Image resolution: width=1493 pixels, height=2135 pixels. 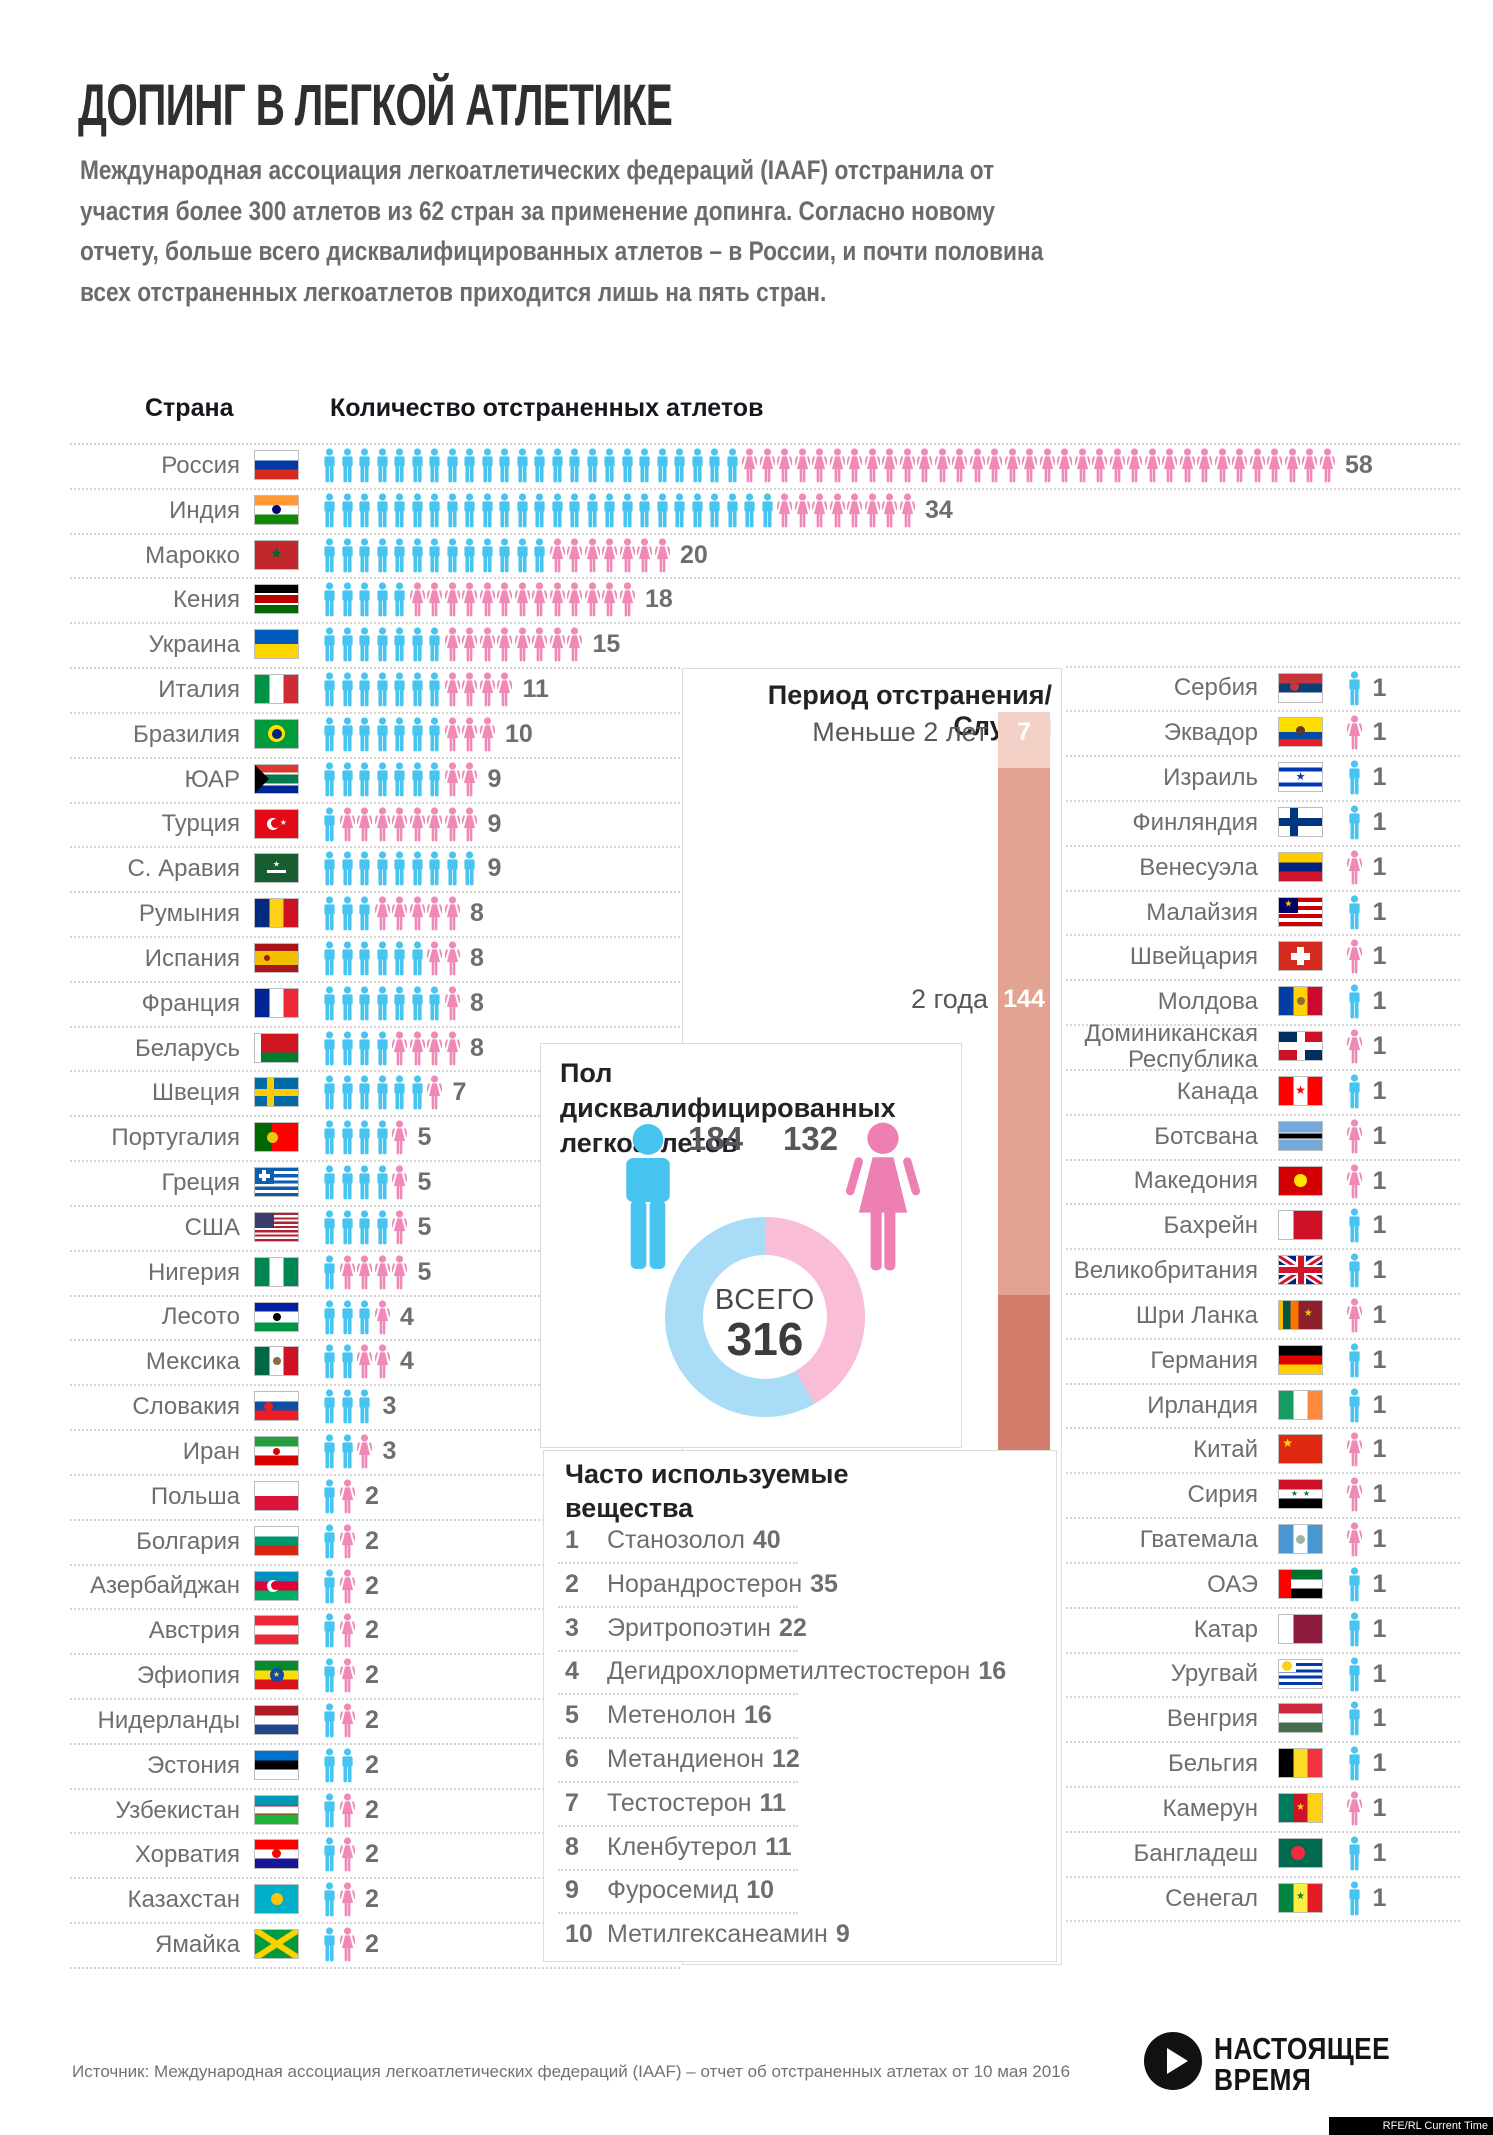 What do you see at coordinates (276, 1630) in the screenshot?
I see `flag-at` at bounding box center [276, 1630].